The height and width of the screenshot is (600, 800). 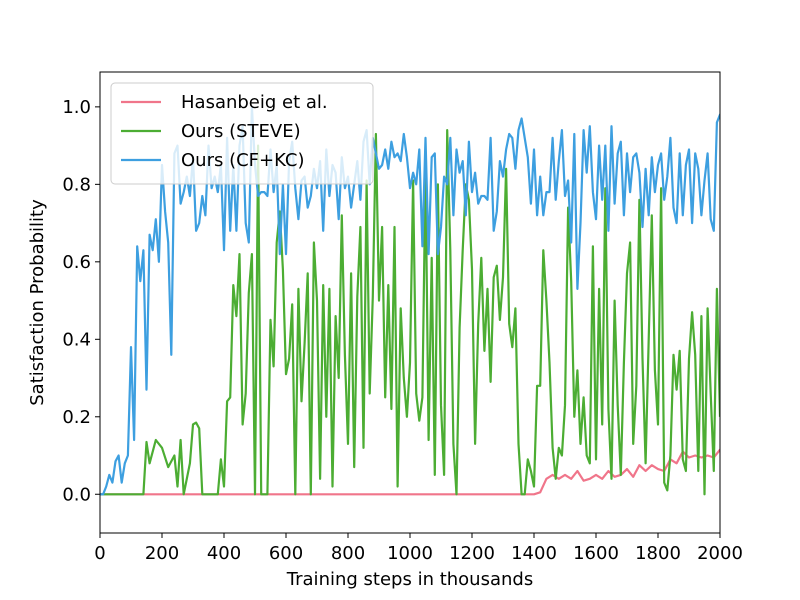 I want to click on x-tick-label: 400, so click(x=224, y=553).